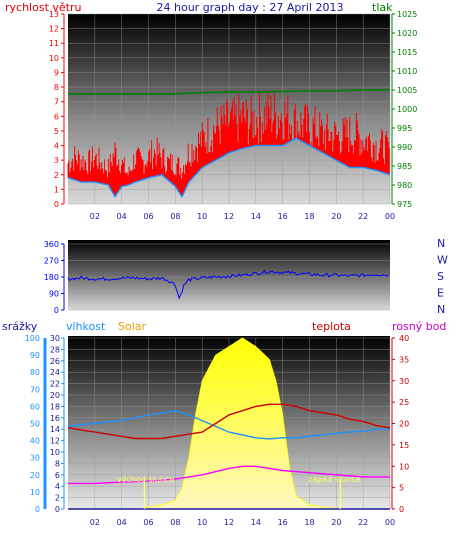 This screenshot has width=464, height=555. Describe the element at coordinates (440, 276) in the screenshot. I see `compass-label: S` at that location.